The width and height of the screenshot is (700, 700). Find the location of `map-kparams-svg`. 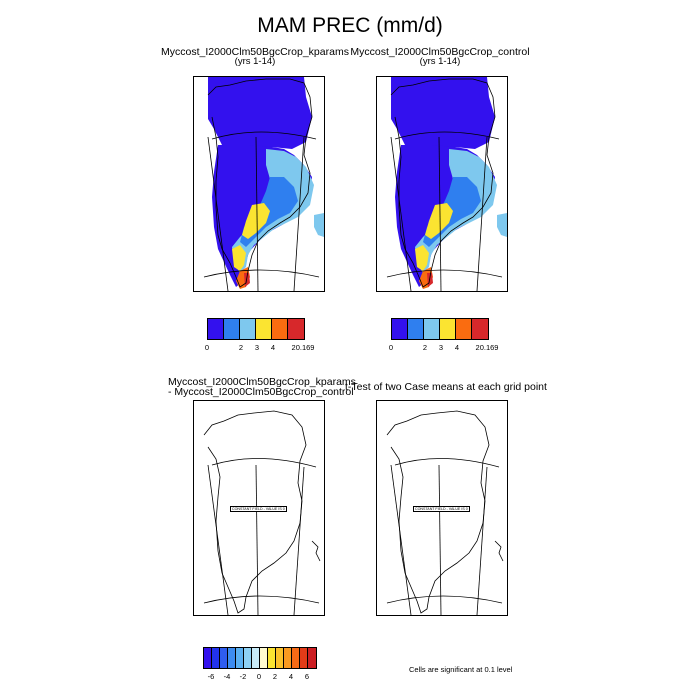

map-kparams-svg is located at coordinates (259, 184).